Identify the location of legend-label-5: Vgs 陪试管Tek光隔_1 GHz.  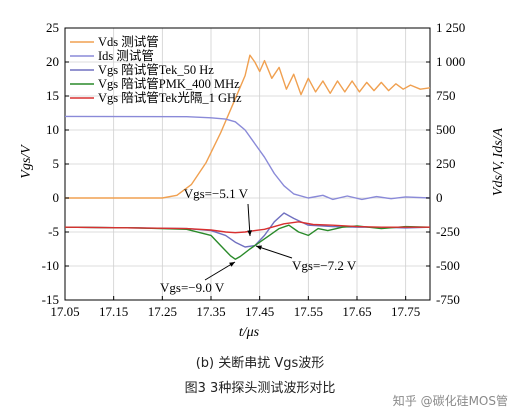
(170, 97).